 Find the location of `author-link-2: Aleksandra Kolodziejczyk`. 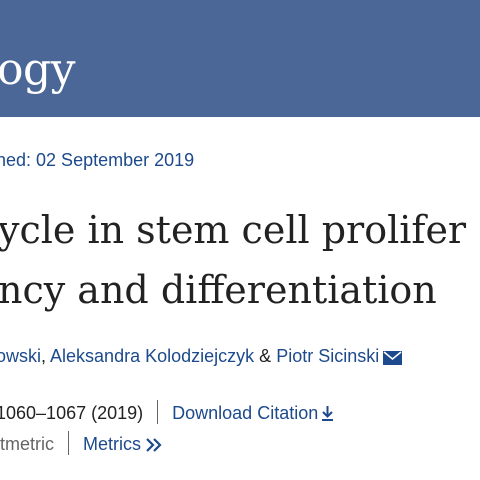

author-link-2: Aleksandra Kolodziejczyk is located at coordinates (152, 356).